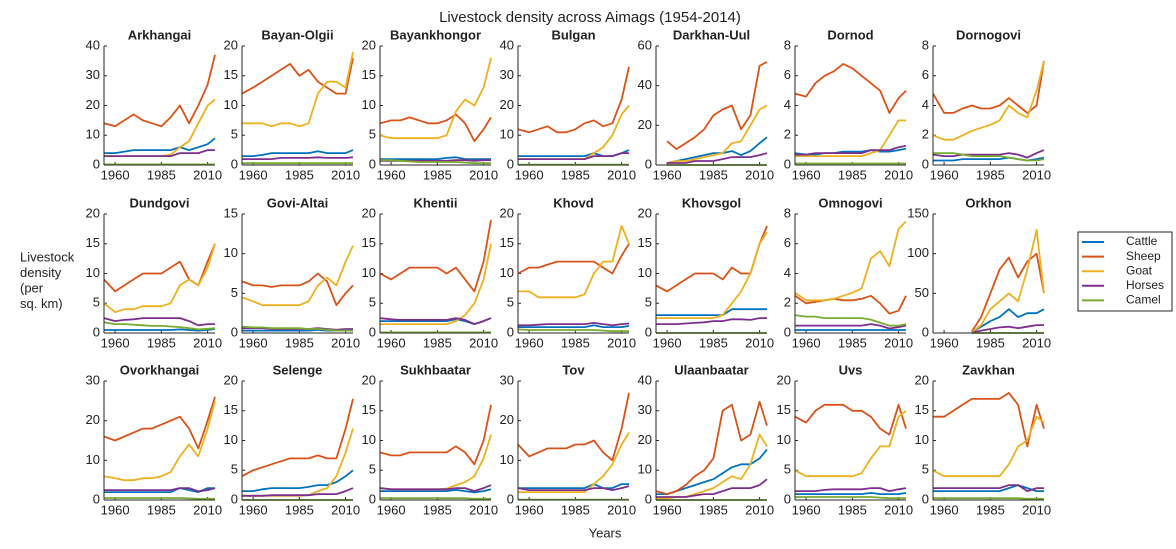  Describe the element at coordinates (787, 74) in the screenshot. I see `y-tick-label: 6` at that location.